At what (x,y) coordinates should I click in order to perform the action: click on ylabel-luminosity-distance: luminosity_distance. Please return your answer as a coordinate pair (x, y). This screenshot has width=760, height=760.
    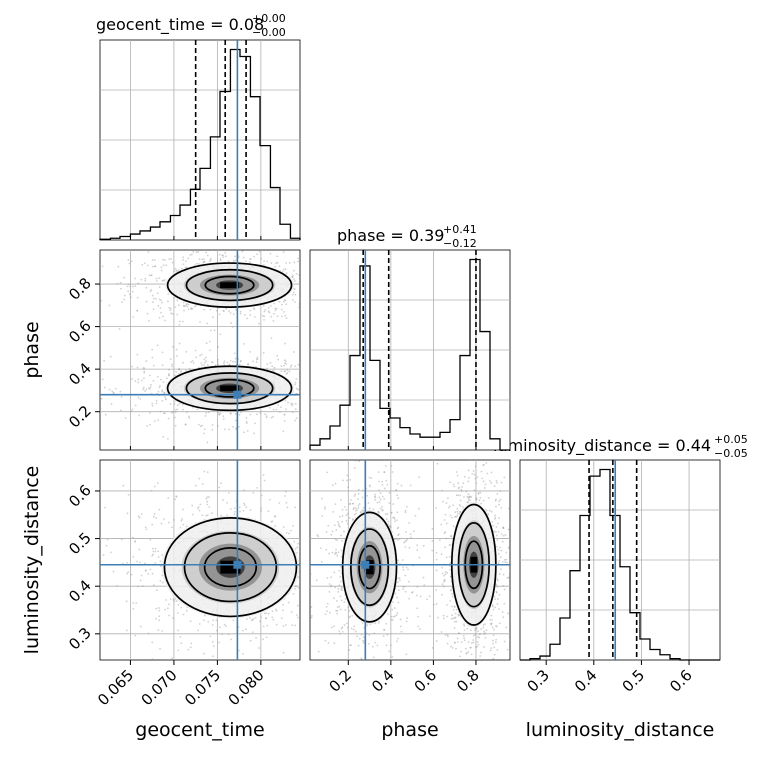
    Looking at the image, I should click on (32, 560).